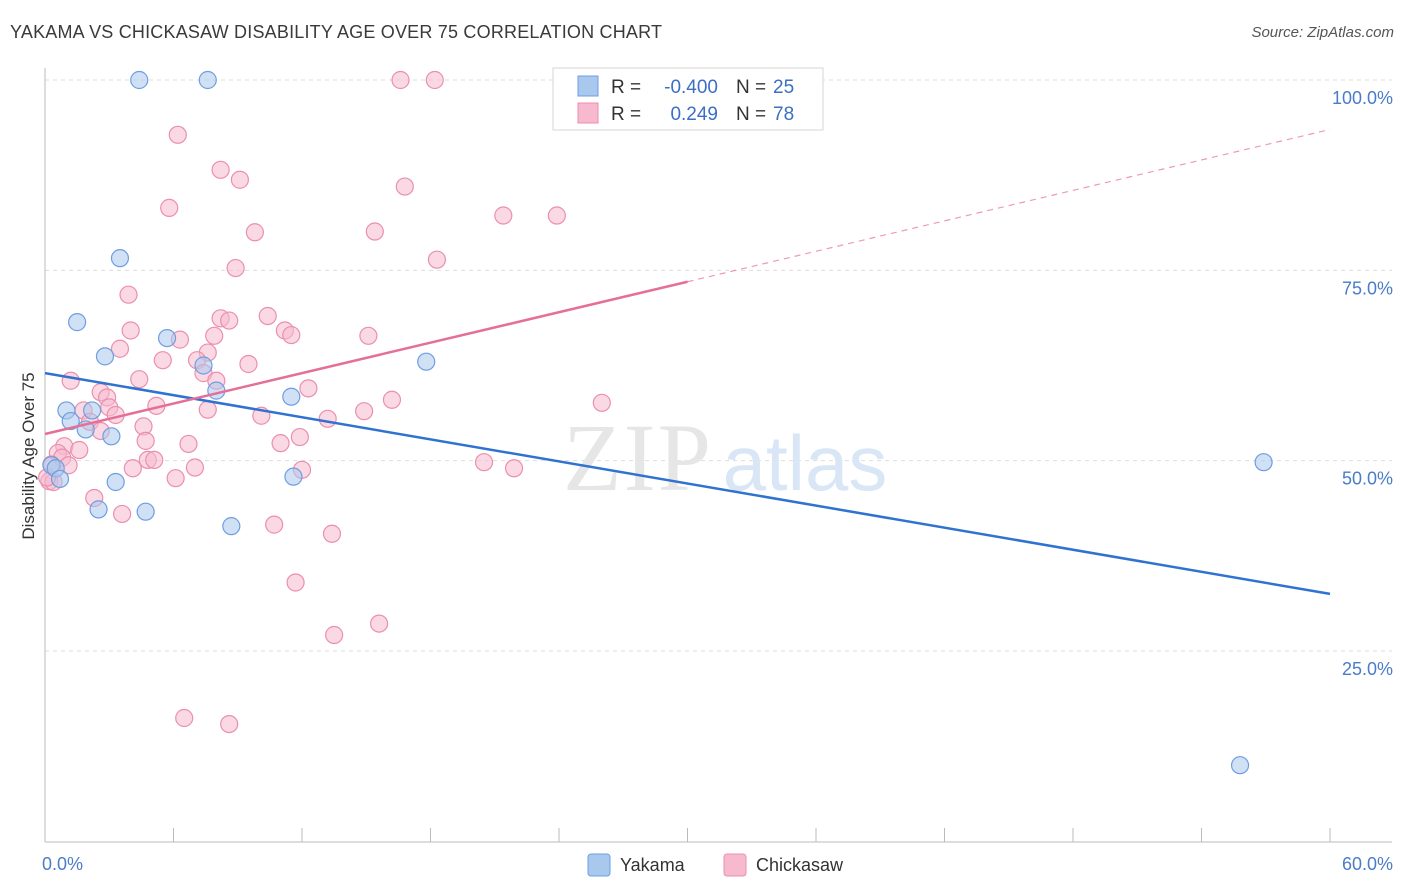  What do you see at coordinates (691, 87) in the screenshot?
I see `legend-r-value-yakama: -0.400` at bounding box center [691, 87].